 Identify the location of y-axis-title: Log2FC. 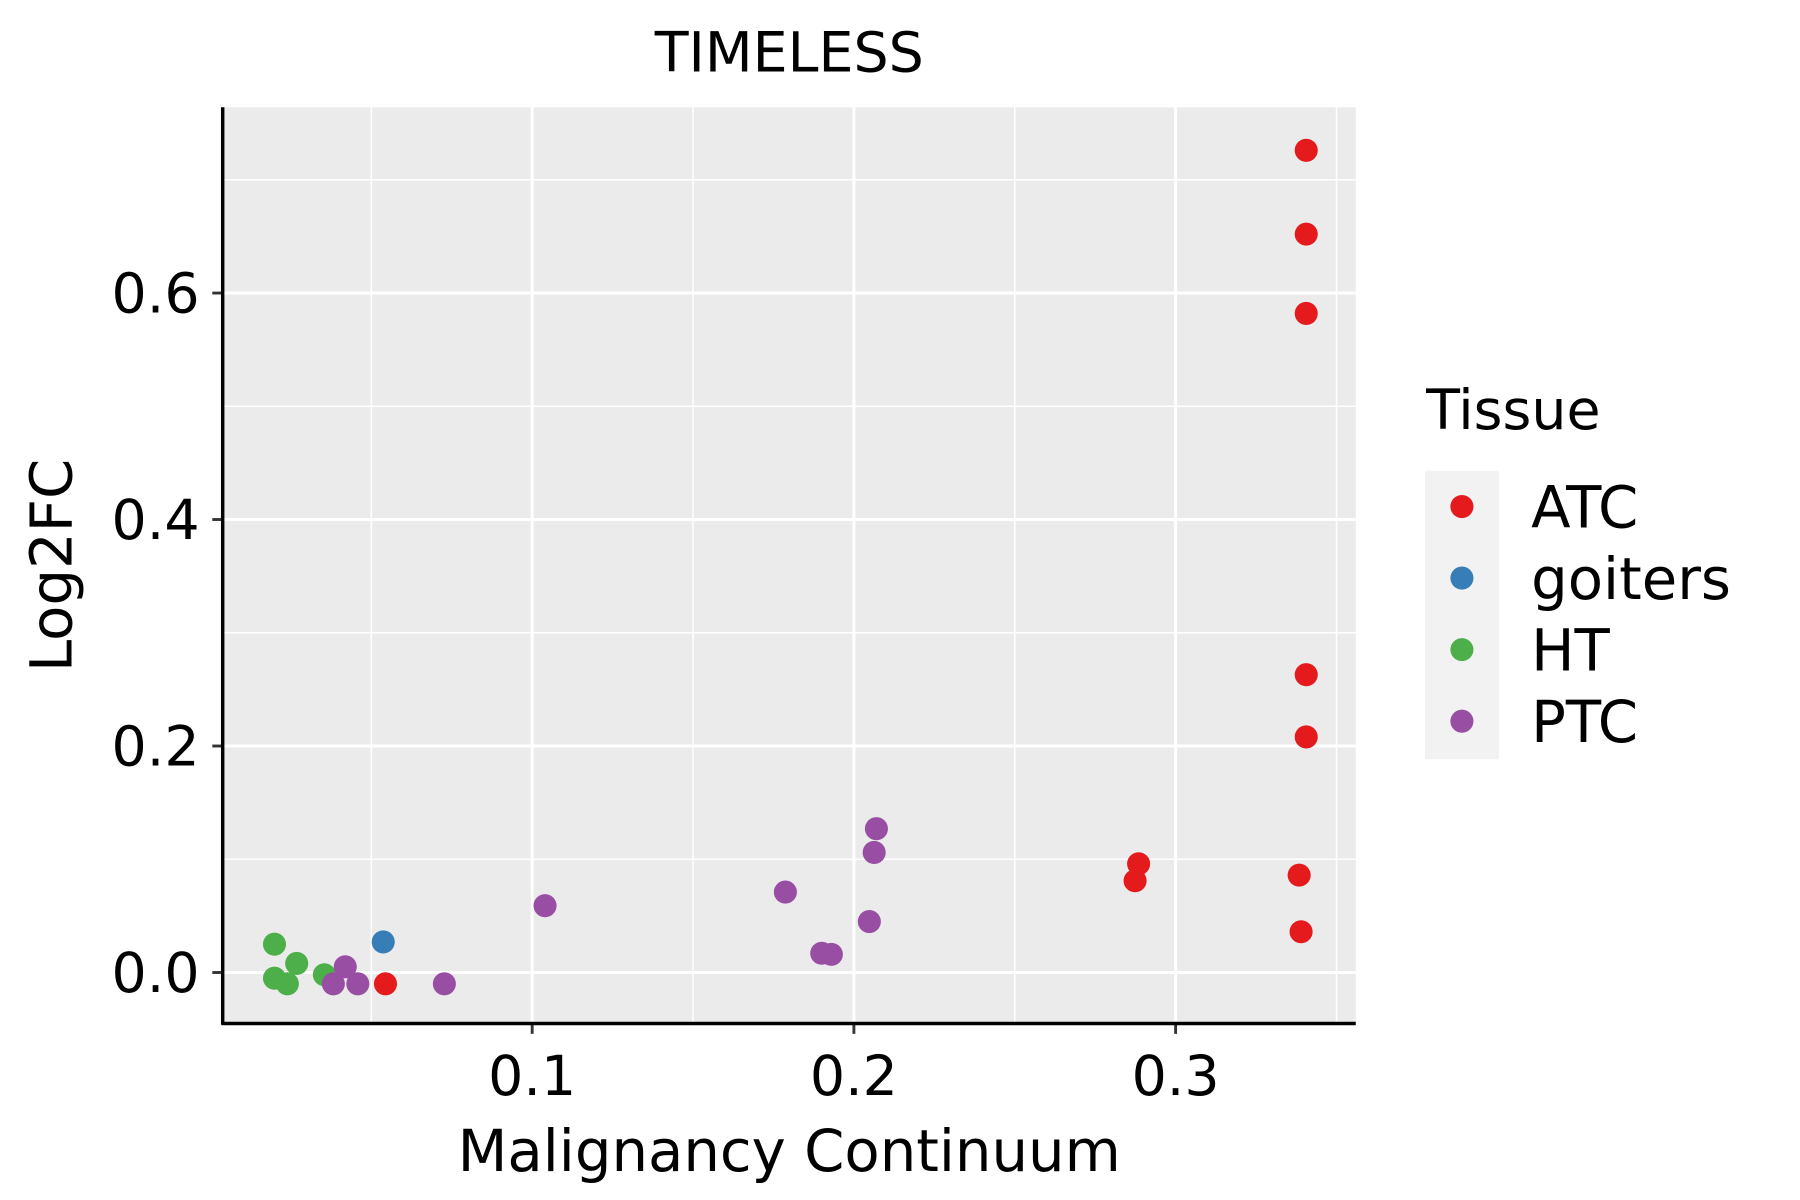
(52, 565).